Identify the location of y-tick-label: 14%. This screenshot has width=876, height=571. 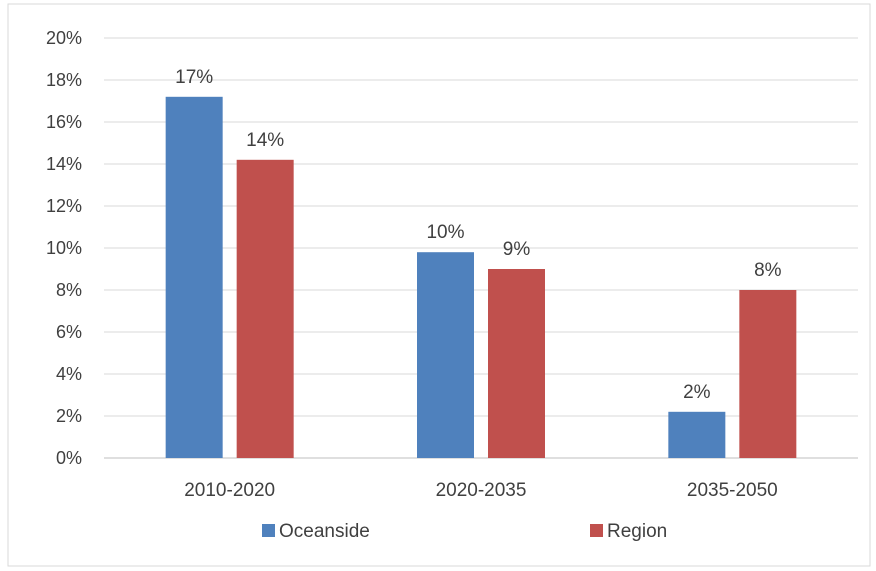
(64, 164).